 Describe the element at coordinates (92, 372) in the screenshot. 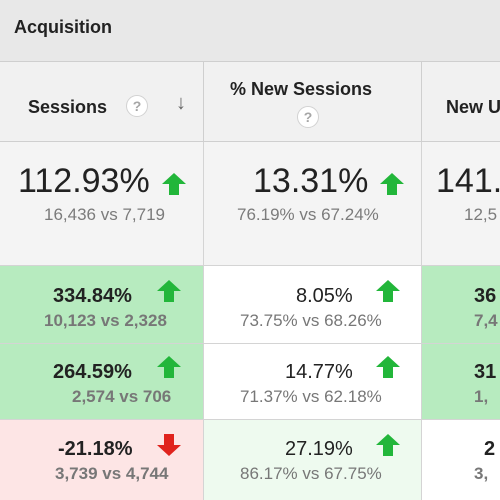

I see `row-value: 264.59%` at that location.